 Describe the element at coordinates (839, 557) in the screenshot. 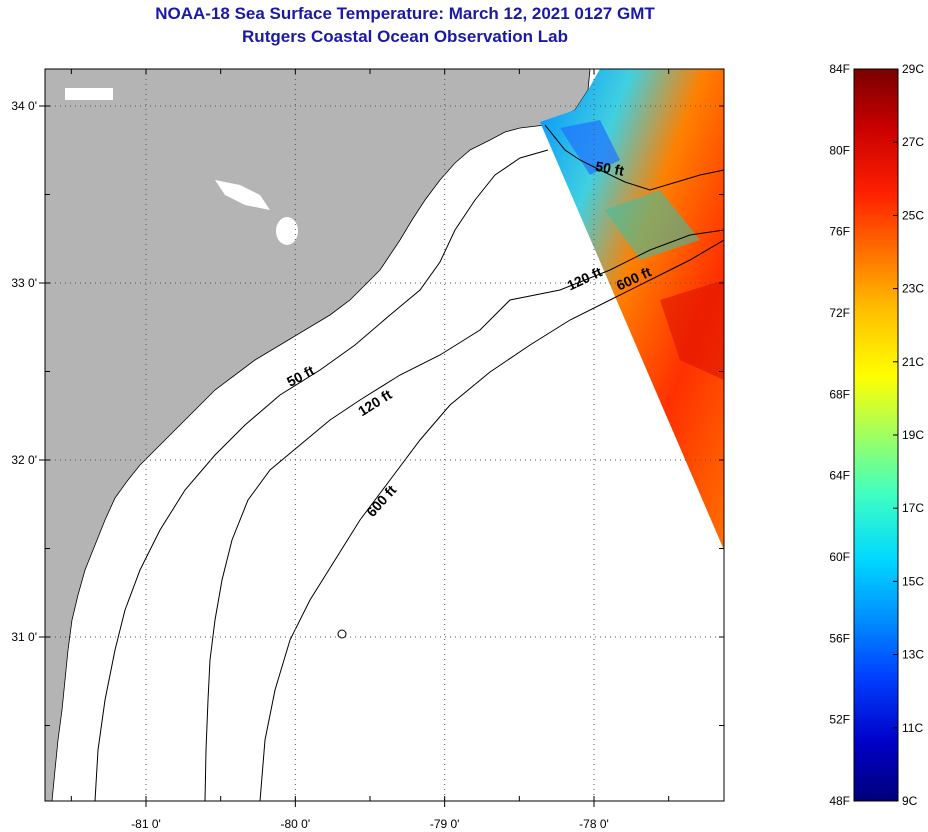

I see `colorbar-f-label: 60F` at that location.